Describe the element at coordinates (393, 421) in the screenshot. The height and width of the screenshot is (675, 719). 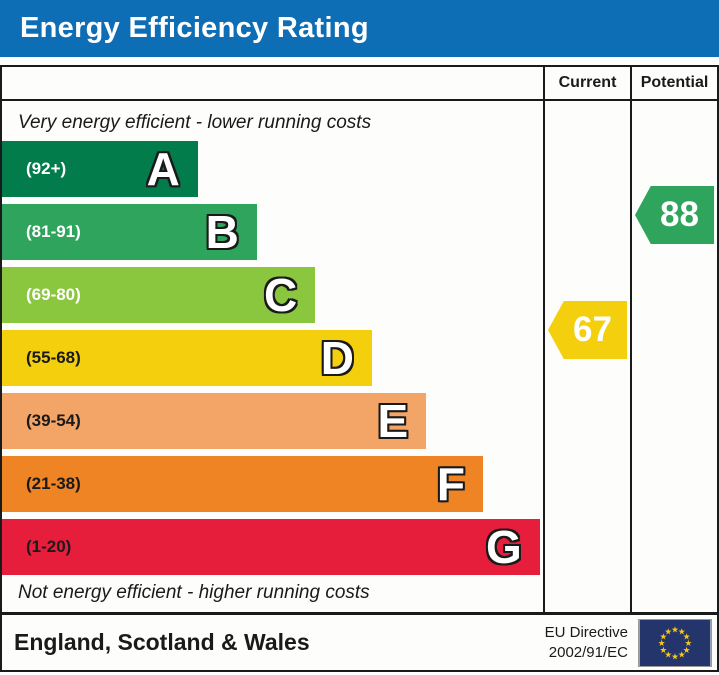
I see `band-letter: E` at that location.